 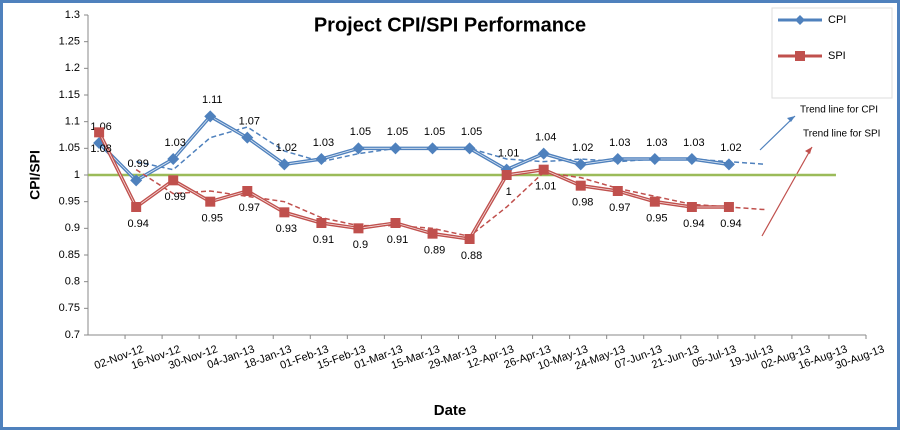 What do you see at coordinates (413, 148) in the screenshot?
I see `series-line-highlight` at bounding box center [413, 148].